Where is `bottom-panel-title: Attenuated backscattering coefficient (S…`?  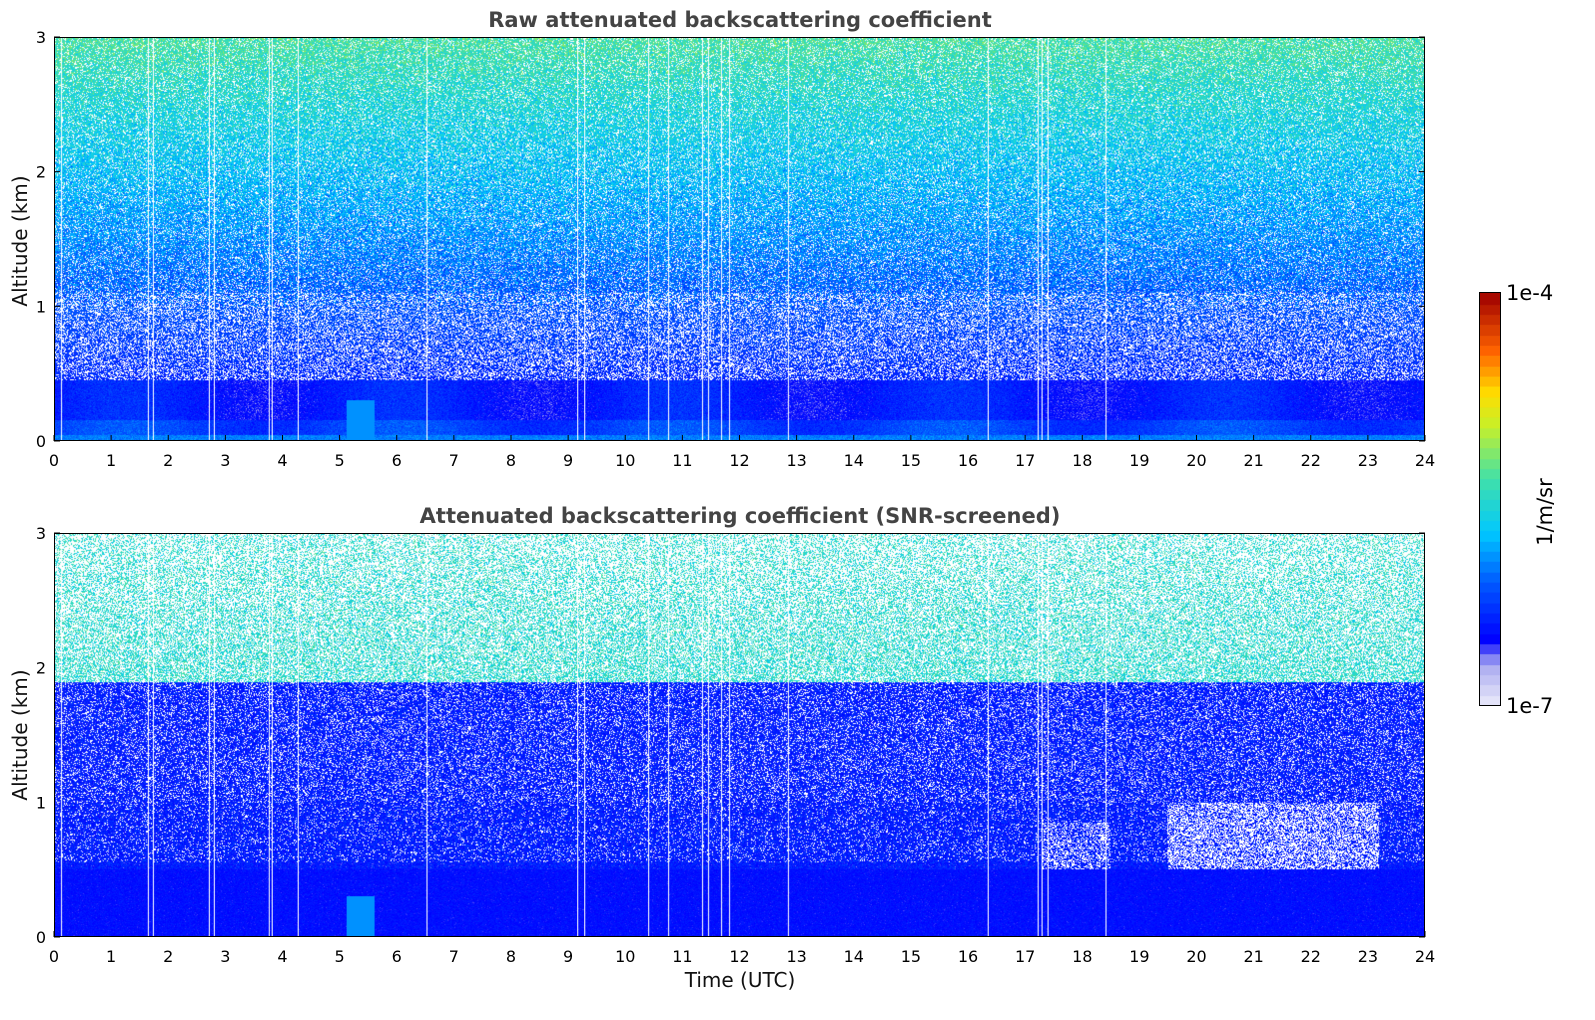 bottom-panel-title: Attenuated backscattering coefficient (S… is located at coordinates (740, 516).